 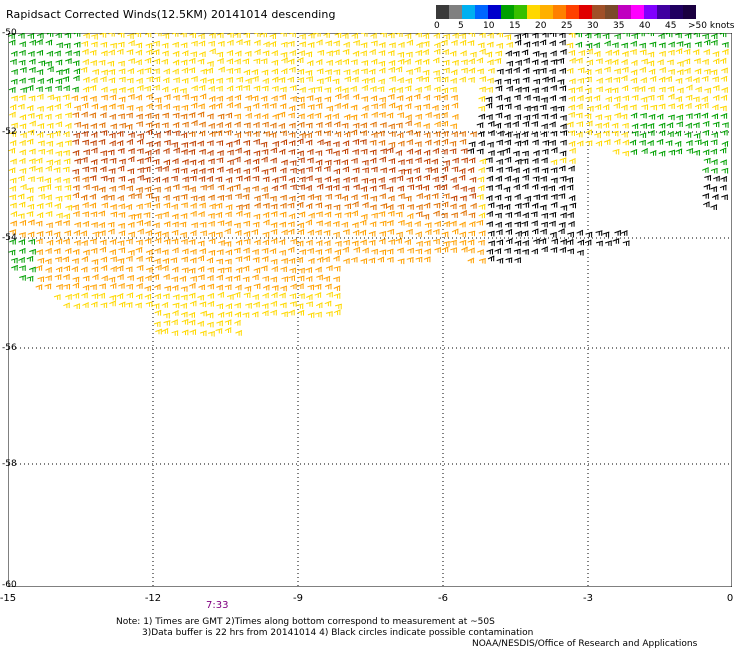 I want to click on legend-label-20: 20, so click(x=541, y=26).